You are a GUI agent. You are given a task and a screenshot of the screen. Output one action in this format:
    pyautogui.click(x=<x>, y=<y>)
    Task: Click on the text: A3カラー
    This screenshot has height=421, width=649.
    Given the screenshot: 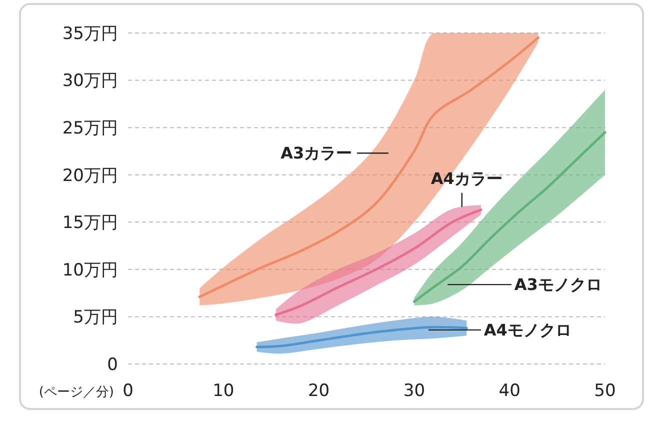 What is the action you would take?
    pyautogui.click(x=316, y=153)
    